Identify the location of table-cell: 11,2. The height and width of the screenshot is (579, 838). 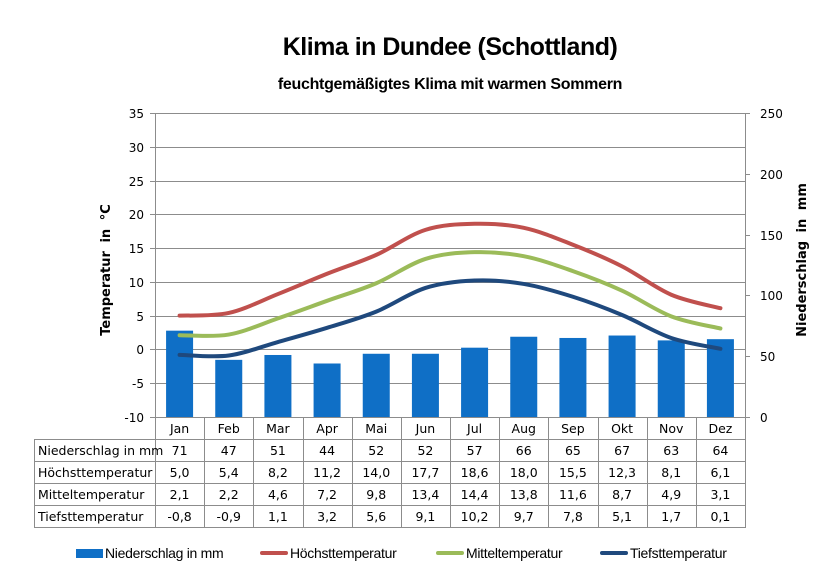
(327, 472).